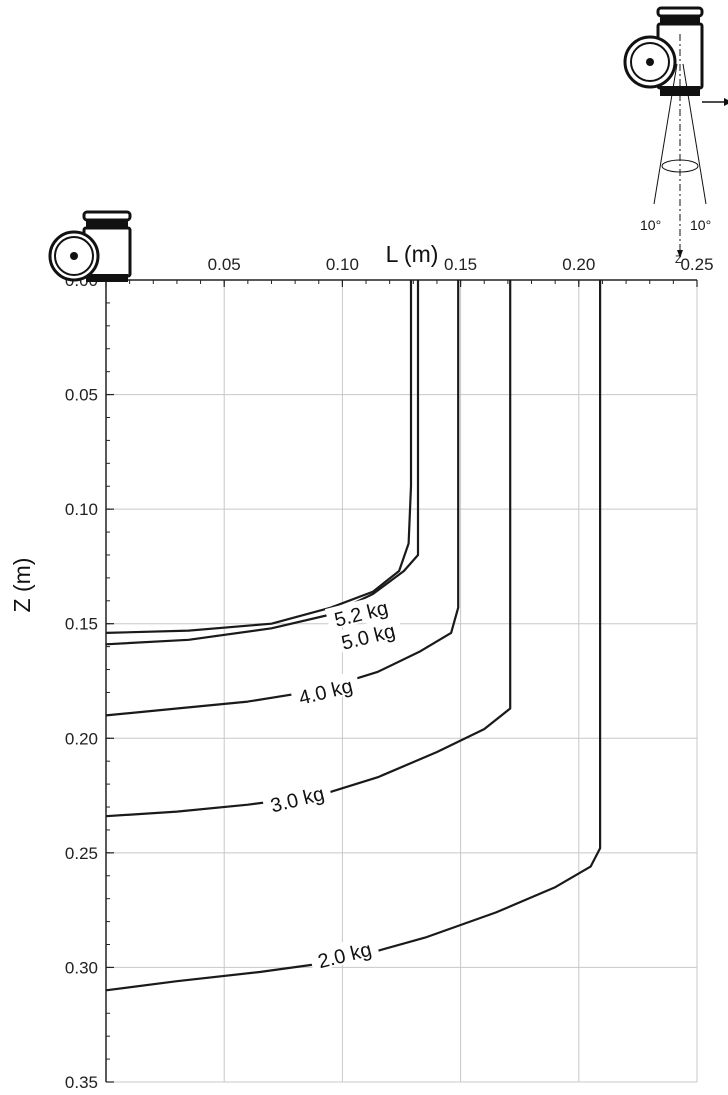 The height and width of the screenshot is (1095, 728). What do you see at coordinates (412, 254) in the screenshot?
I see `x-axis-title: L (m)` at bounding box center [412, 254].